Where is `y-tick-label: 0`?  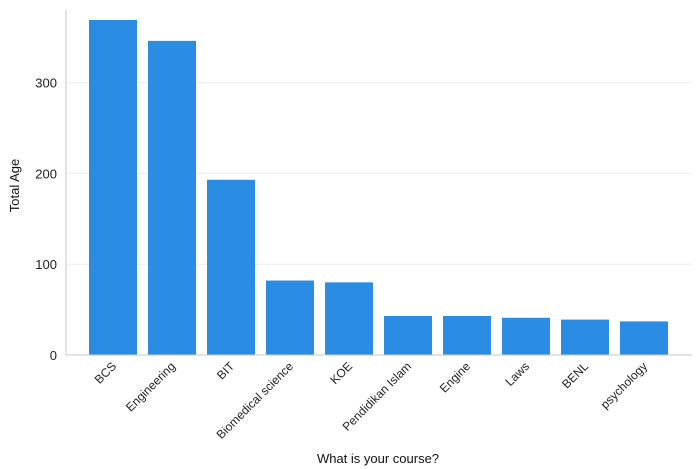 y-tick-label: 0 is located at coordinates (53, 355).